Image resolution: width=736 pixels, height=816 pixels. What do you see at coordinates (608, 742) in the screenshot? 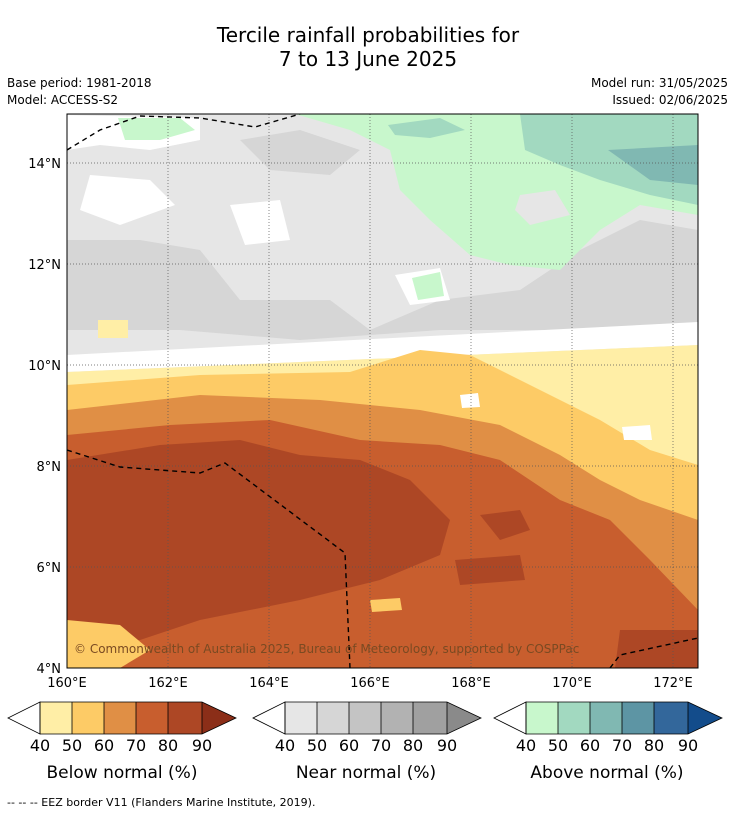
I see `legend-above-normal: 40 50 60 70 80 90 Above normal (%)` at bounding box center [608, 742].